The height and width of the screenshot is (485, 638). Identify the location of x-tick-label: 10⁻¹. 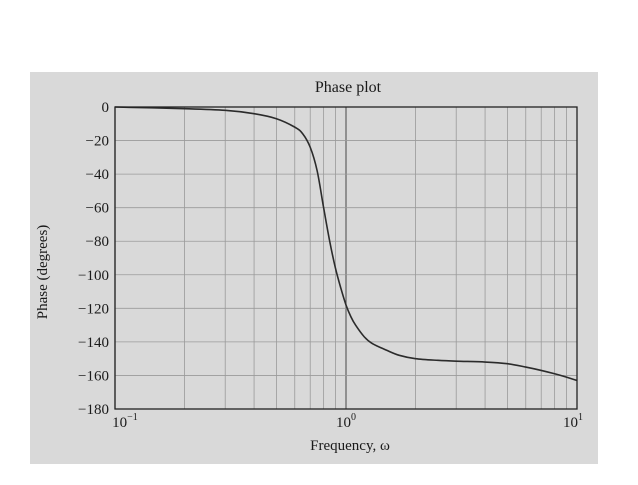
(125, 421).